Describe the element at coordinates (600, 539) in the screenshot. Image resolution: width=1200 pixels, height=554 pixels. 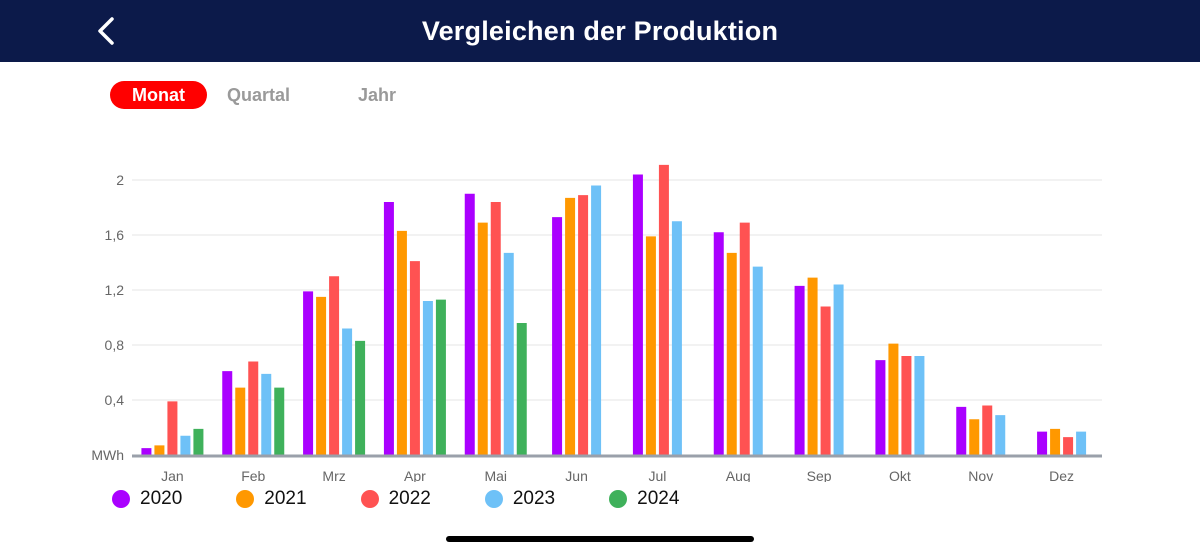
I see `home-indicator` at that location.